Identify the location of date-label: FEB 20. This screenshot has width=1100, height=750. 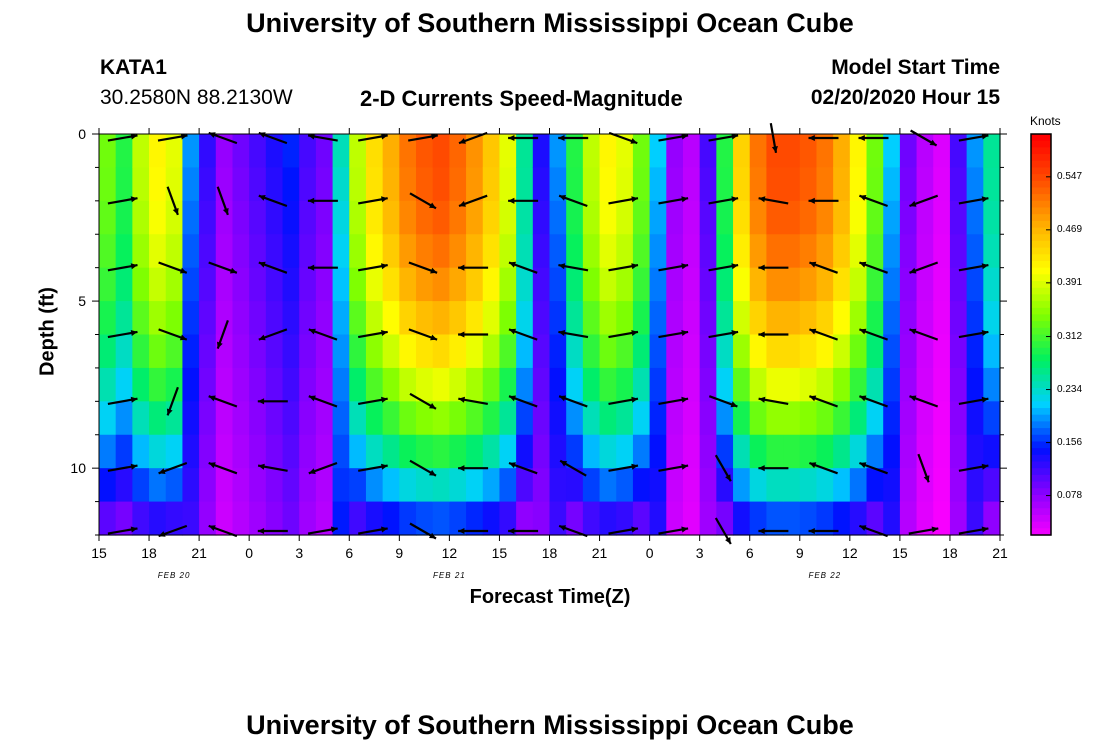
(174, 575).